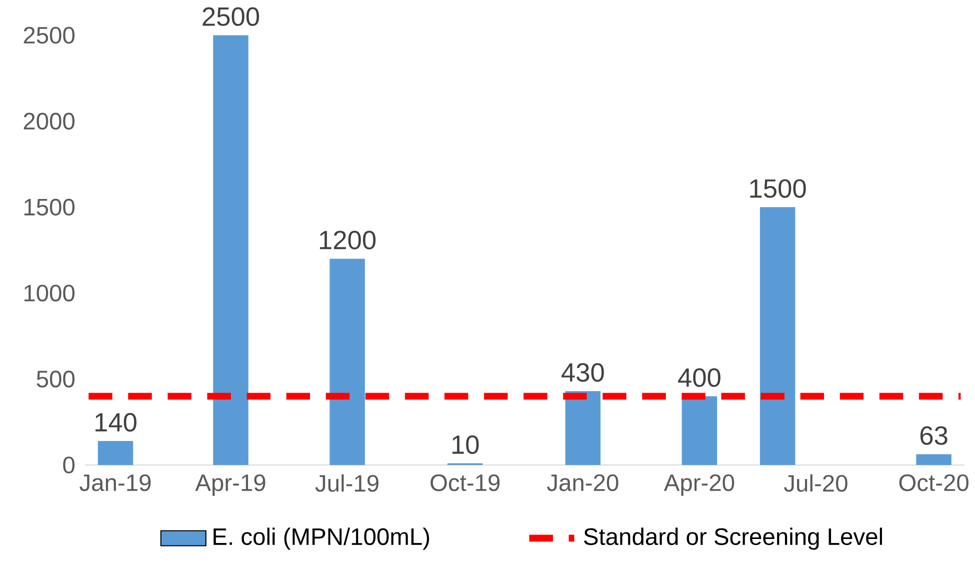 Image resolution: width=975 pixels, height=586 pixels. Describe the element at coordinates (230, 485) in the screenshot. I see `x-tick-label: Apr-19` at that location.